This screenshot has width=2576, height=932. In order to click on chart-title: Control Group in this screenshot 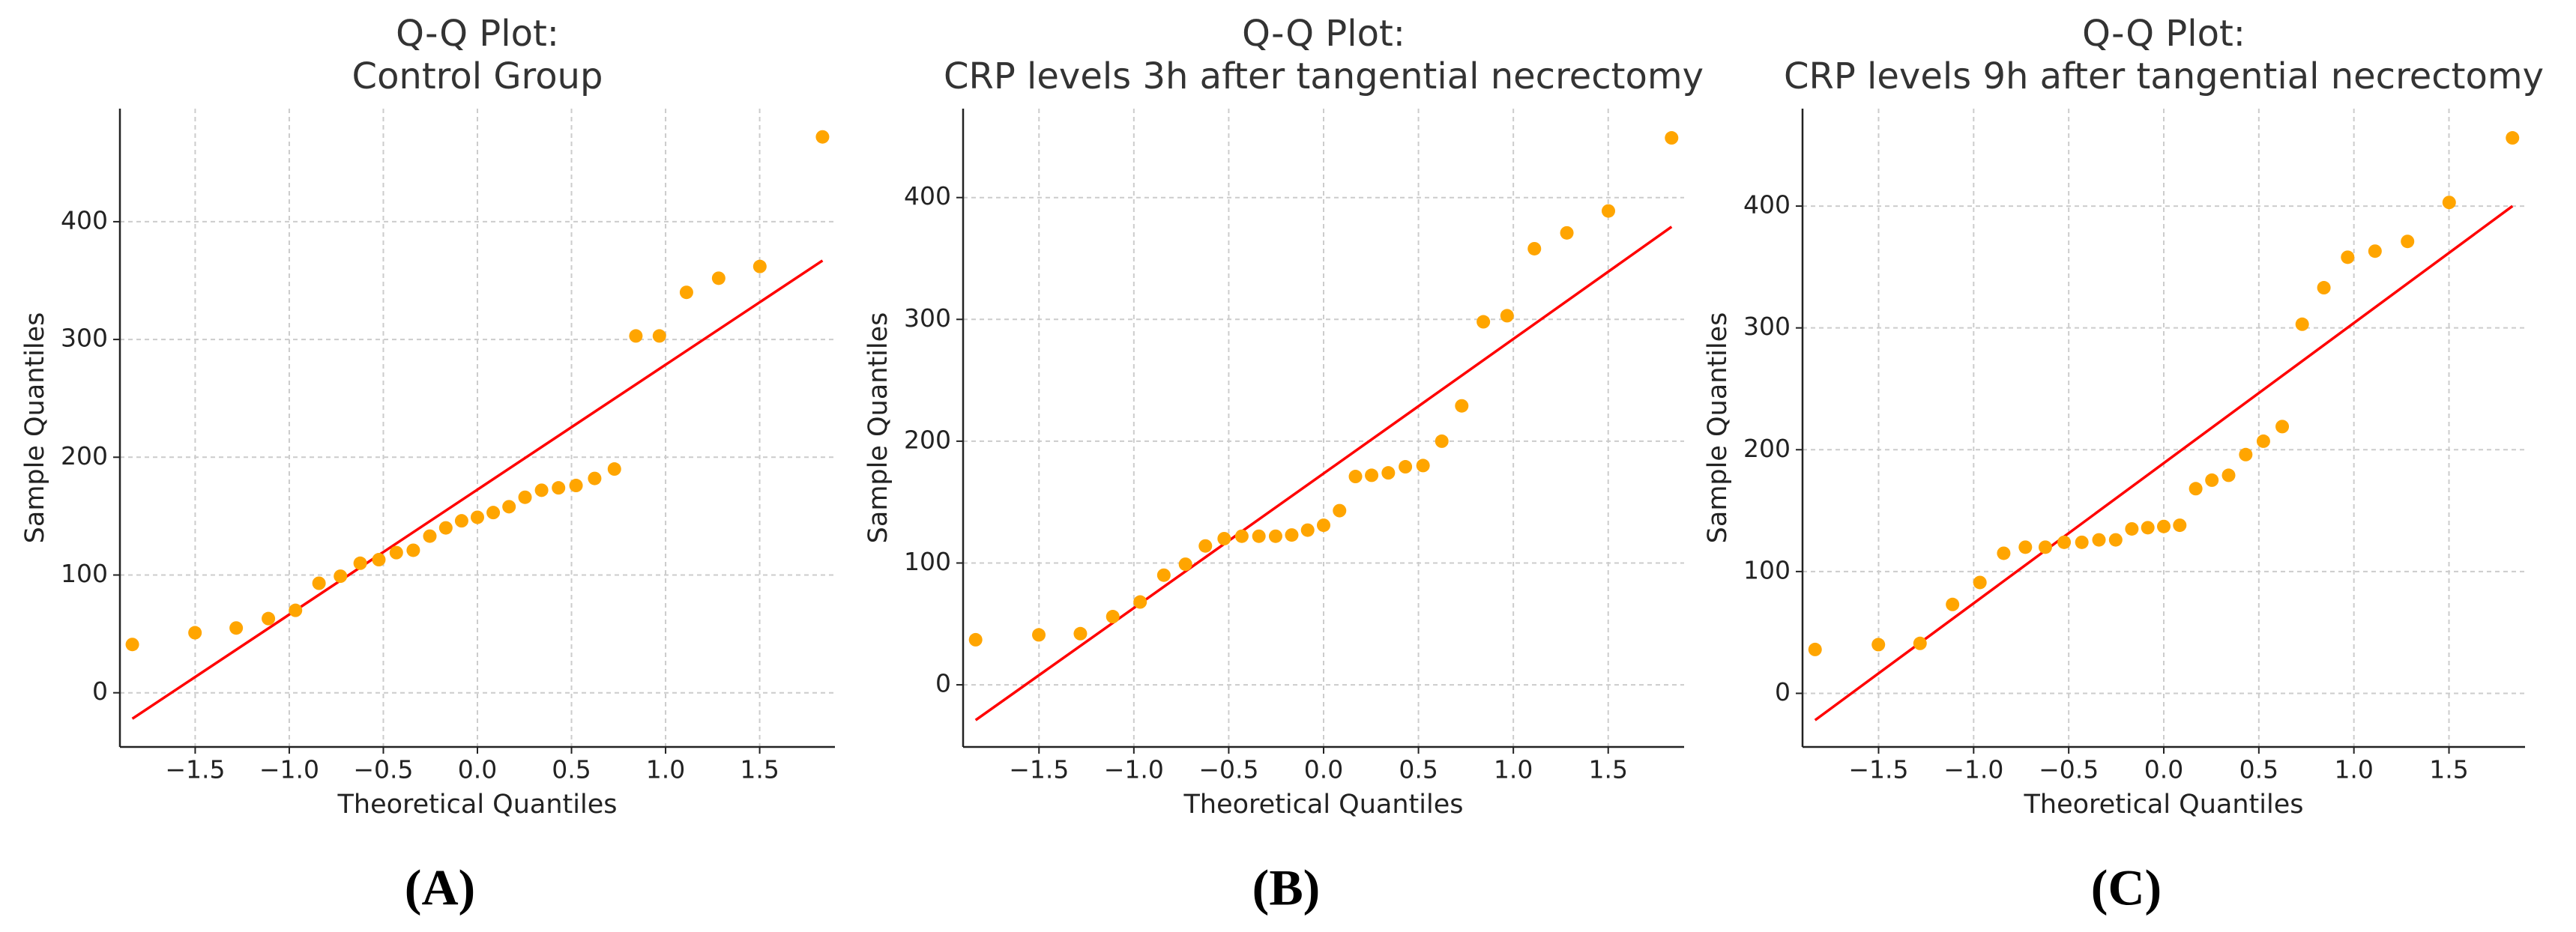, I will do `click(478, 76)`.